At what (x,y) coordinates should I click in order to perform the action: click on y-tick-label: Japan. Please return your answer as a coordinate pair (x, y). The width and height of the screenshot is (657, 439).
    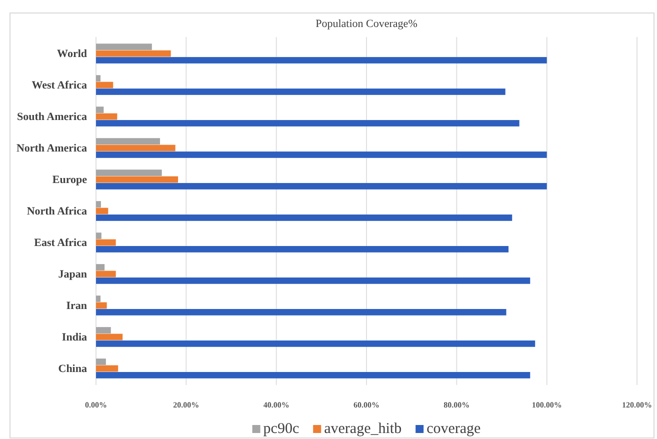
    Looking at the image, I should click on (72, 274).